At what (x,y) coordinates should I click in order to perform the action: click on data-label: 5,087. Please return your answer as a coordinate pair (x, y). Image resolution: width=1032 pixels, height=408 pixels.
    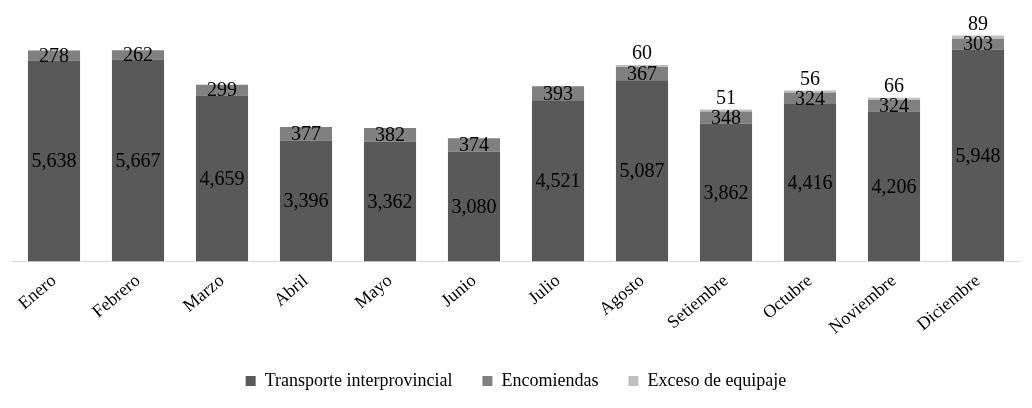
    Looking at the image, I should click on (642, 170).